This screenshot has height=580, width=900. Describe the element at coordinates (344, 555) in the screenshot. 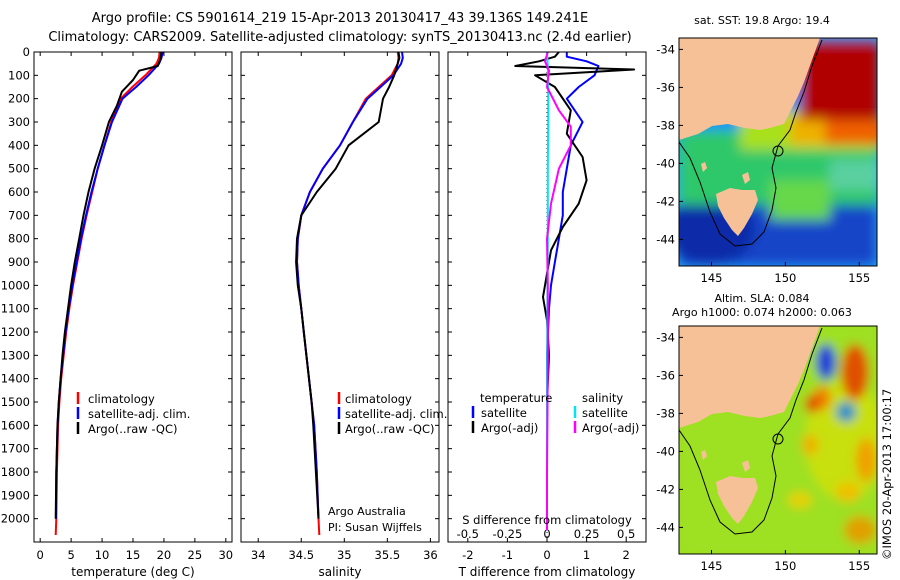

I see `x-tick-label: 35` at that location.